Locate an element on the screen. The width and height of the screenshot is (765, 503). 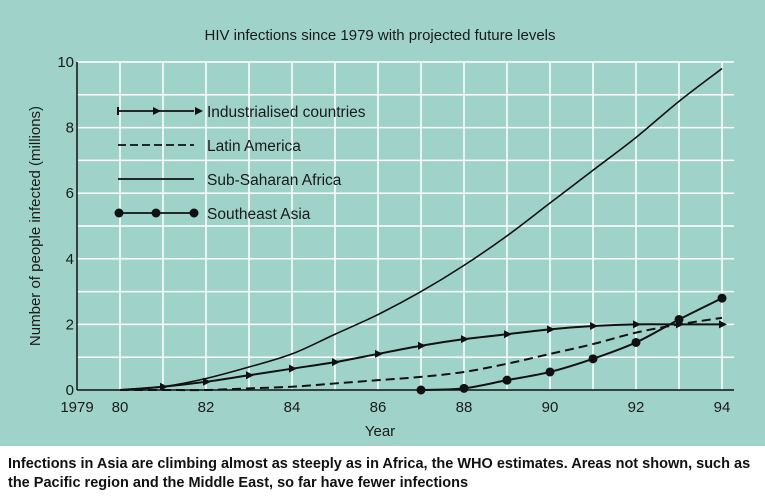
legend-label: Southeast Asia is located at coordinates (259, 214).